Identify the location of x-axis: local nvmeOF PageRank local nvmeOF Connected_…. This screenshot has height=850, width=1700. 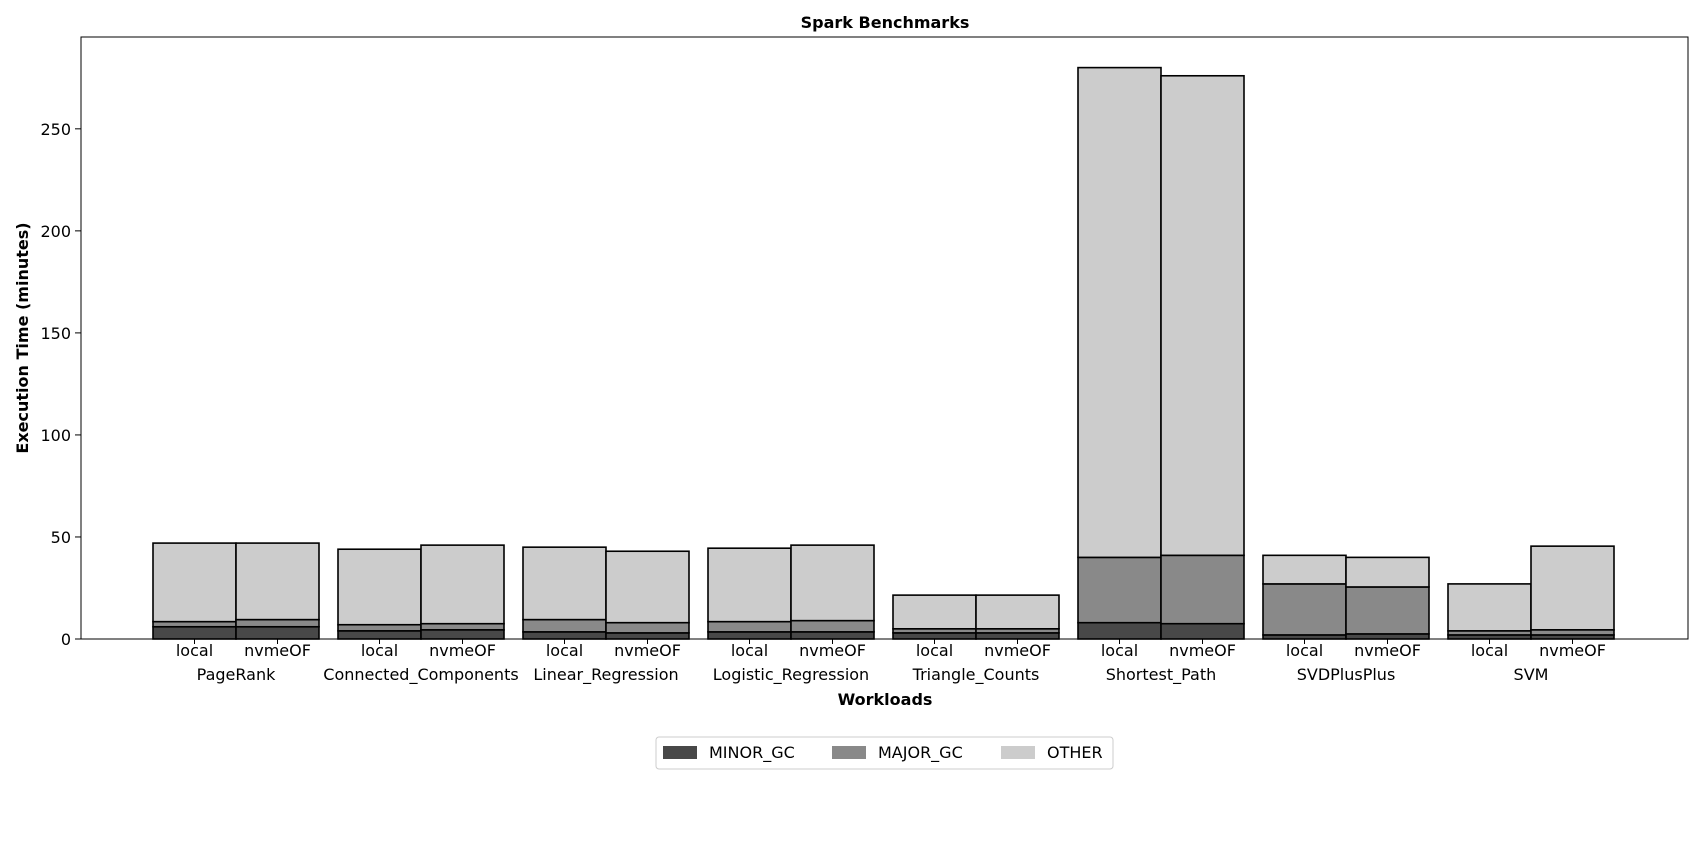
(891, 662).